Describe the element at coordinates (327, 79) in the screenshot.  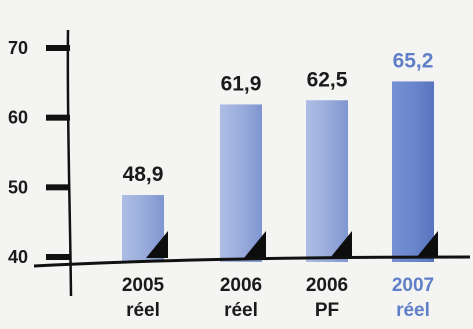
I see `data-label: 62,5` at that location.